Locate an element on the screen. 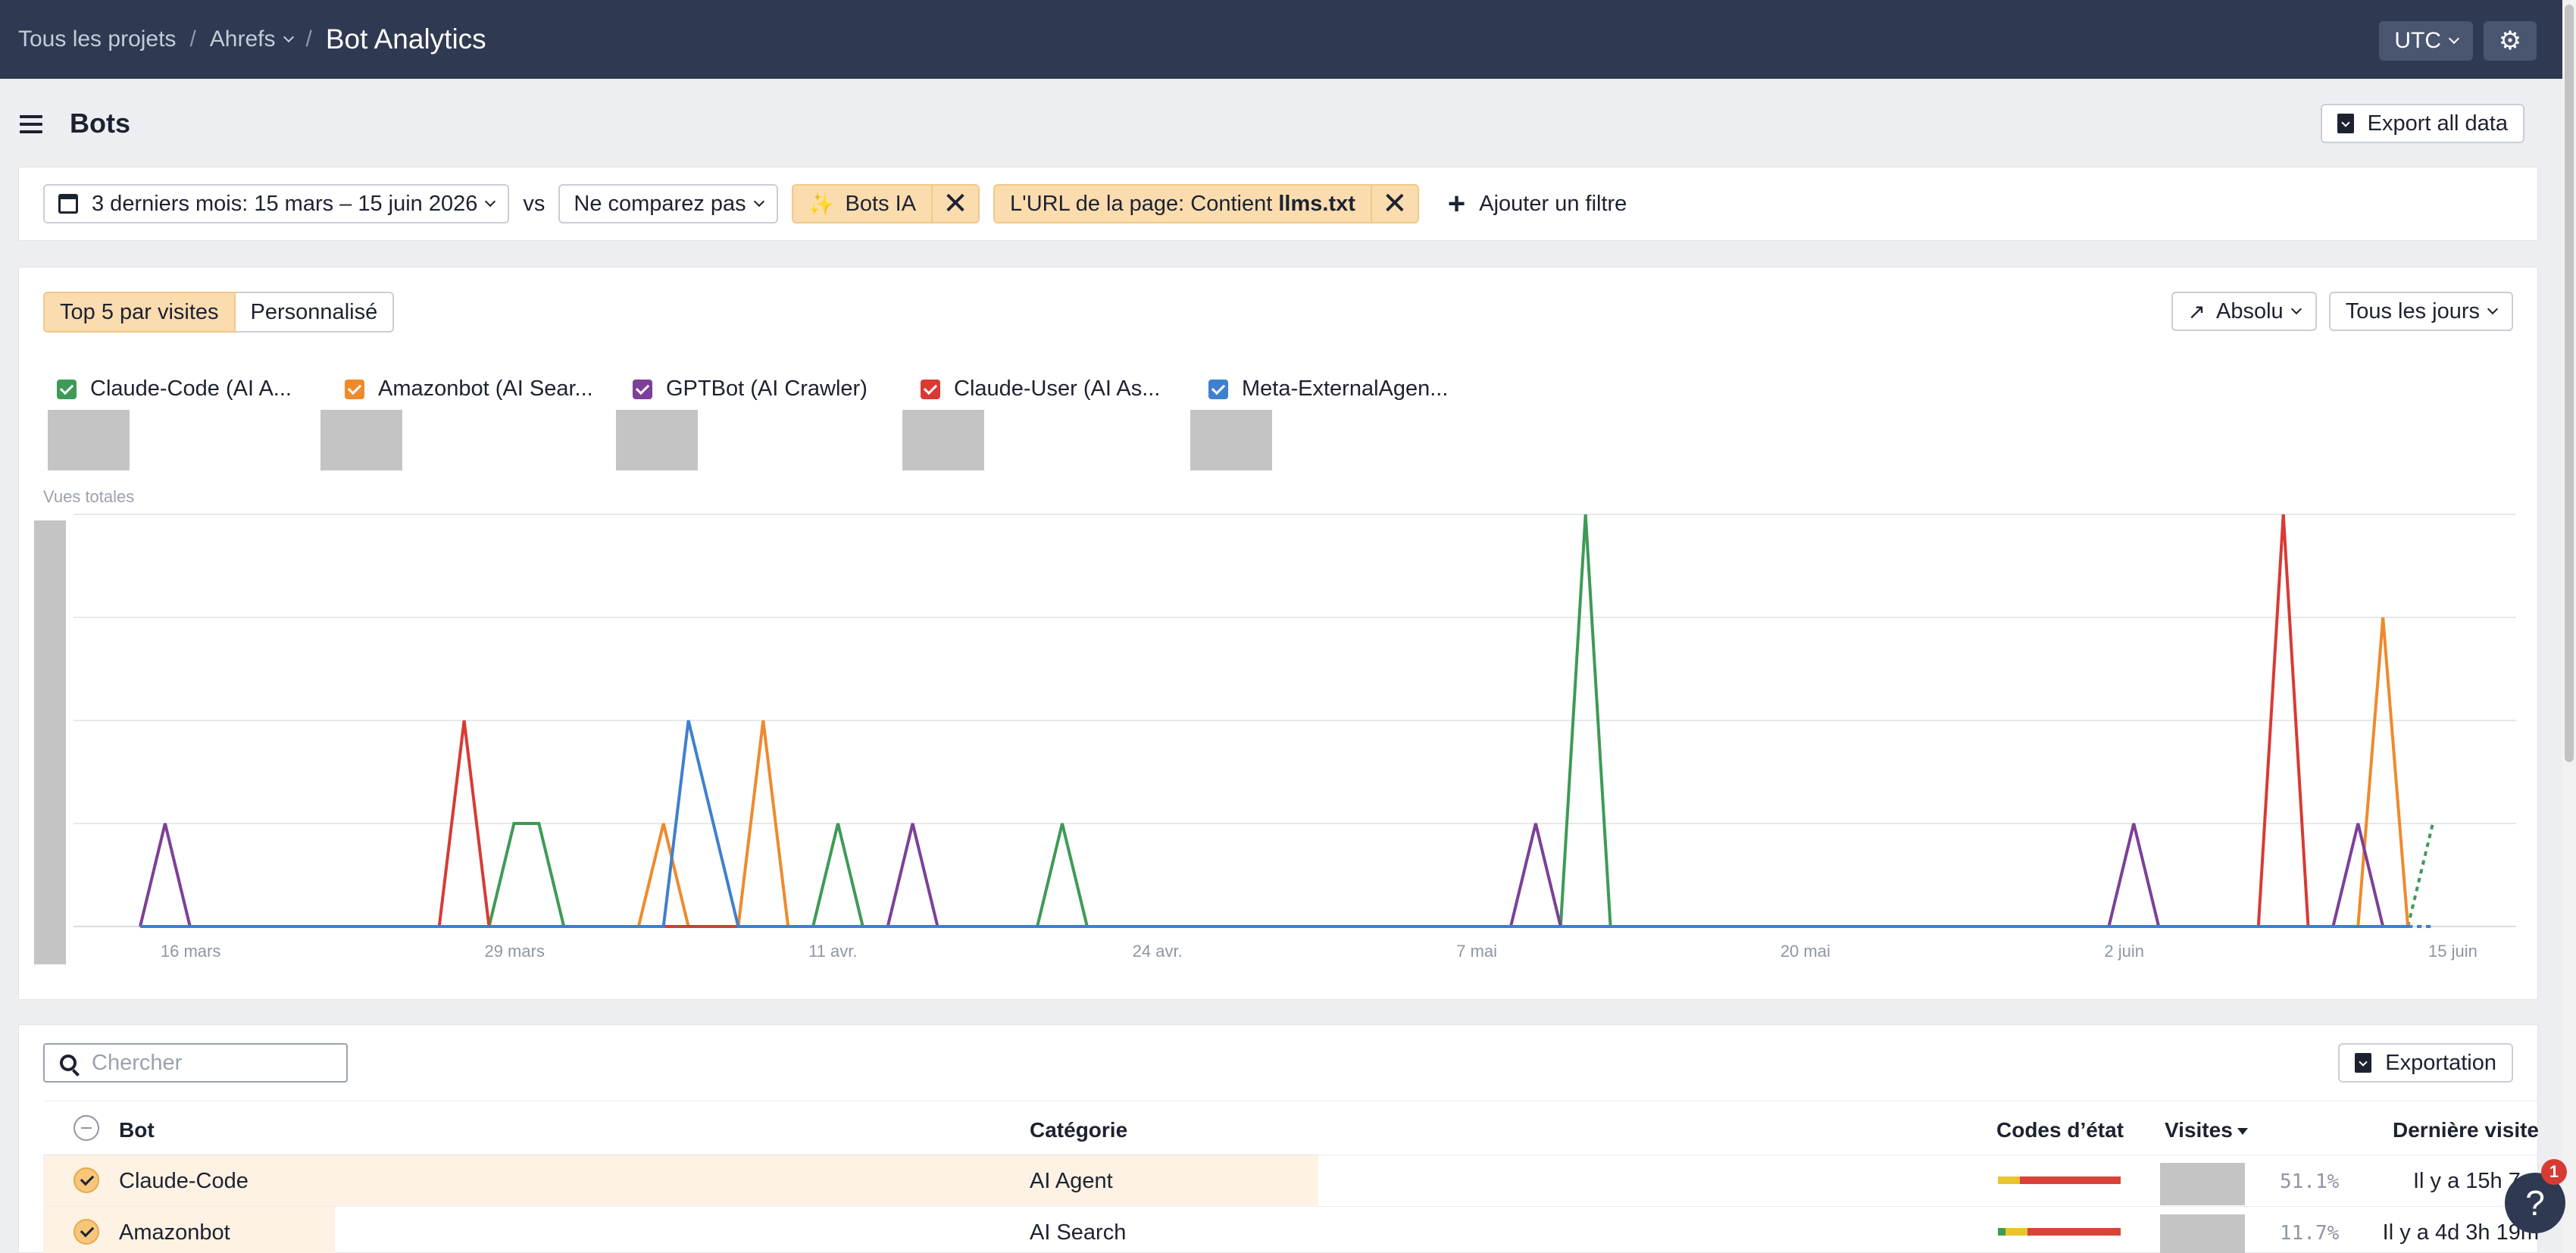 Image resolution: width=2576 pixels, height=1253 pixels. deselect-all-icon is located at coordinates (86, 1128).